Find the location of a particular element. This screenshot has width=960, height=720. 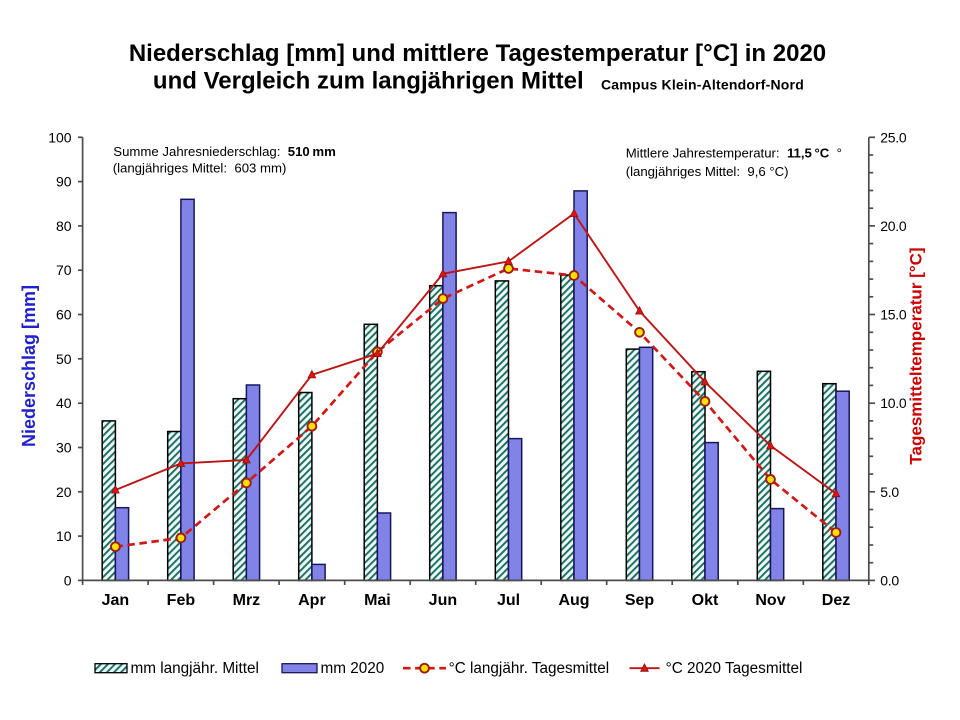

svg-text: Tagesmitteltemperatur [°C] is located at coordinates (916, 355).